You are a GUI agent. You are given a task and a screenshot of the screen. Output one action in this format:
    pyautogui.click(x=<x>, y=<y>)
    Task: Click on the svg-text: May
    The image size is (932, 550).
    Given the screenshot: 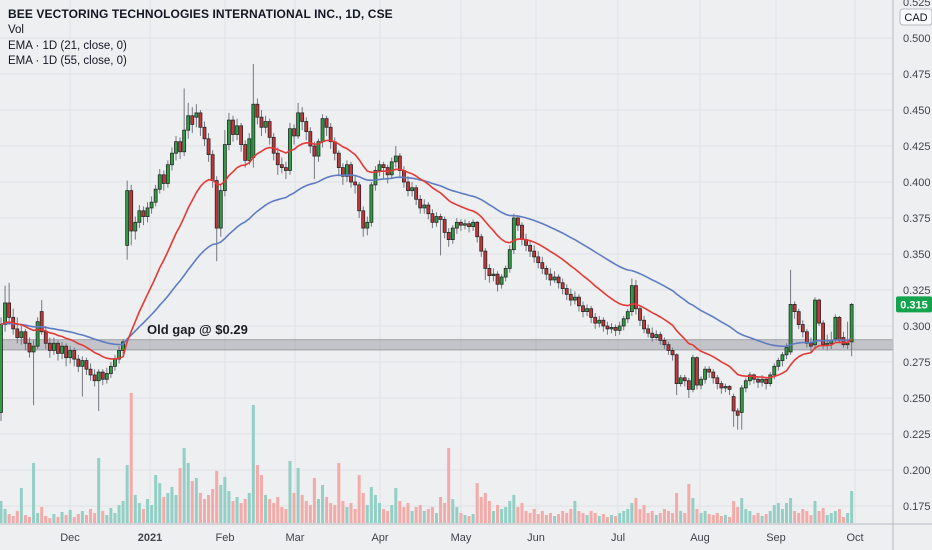 What is the action you would take?
    pyautogui.click(x=461, y=538)
    